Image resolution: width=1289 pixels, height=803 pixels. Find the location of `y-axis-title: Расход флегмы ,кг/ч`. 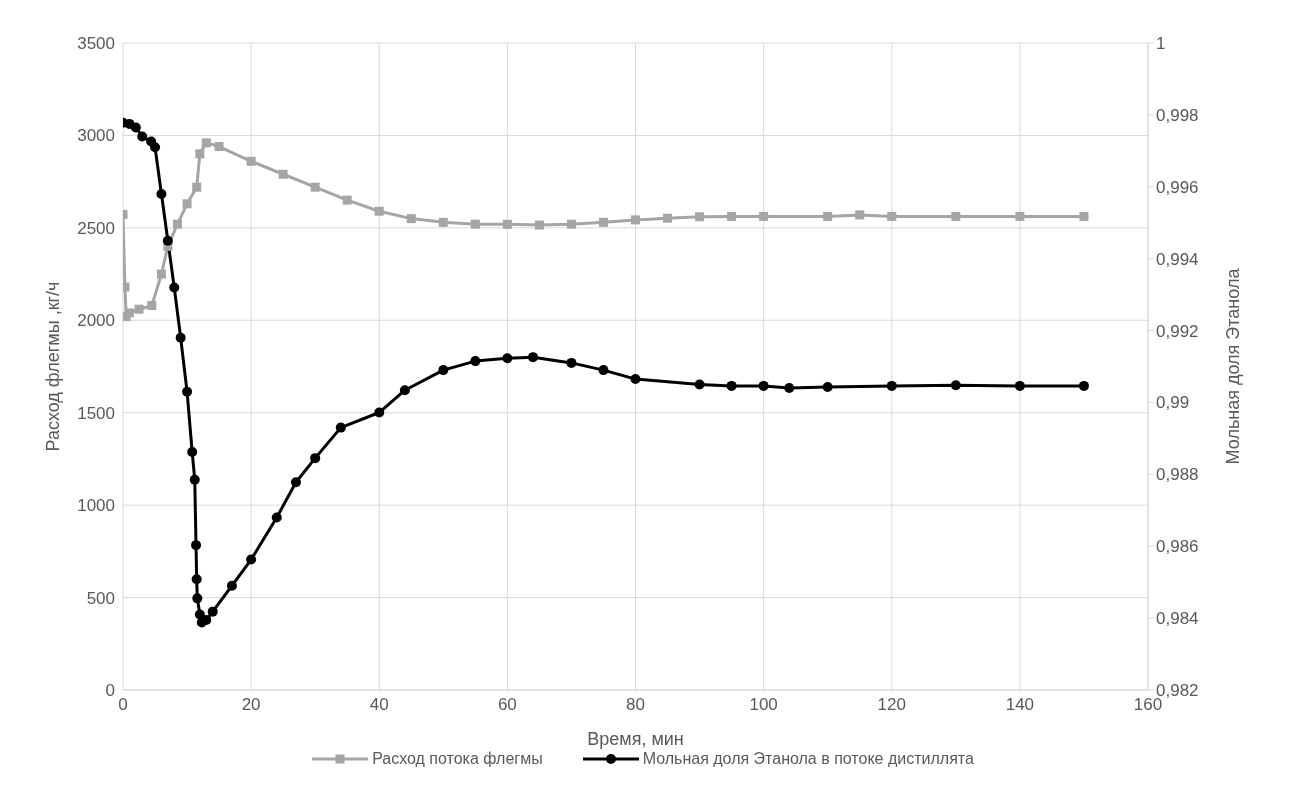

y-axis-title: Расход флегмы ,кг/ч is located at coordinates (53, 366).